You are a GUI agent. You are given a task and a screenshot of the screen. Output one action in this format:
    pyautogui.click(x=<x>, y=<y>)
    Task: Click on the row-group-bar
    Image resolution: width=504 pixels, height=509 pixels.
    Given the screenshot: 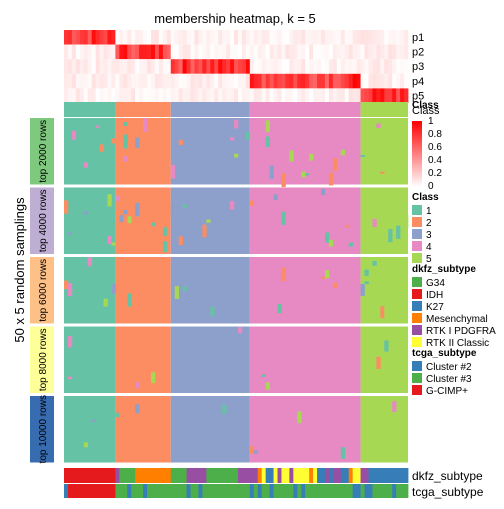 What is the action you would take?
    pyautogui.click(x=42, y=429)
    